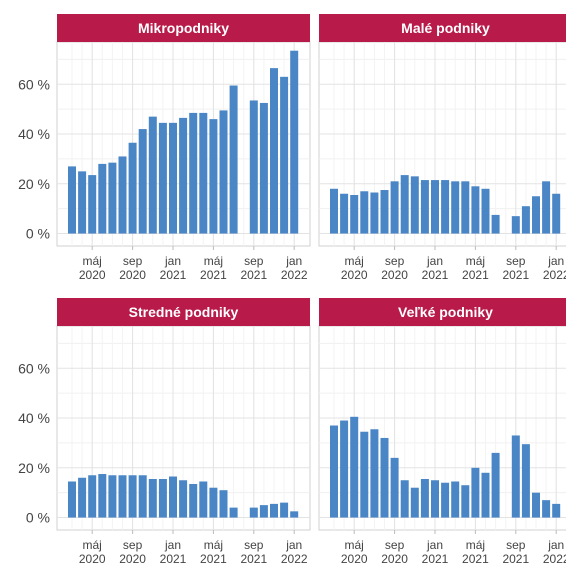  I want to click on x-tick-label: jan 2021, so click(435, 268).